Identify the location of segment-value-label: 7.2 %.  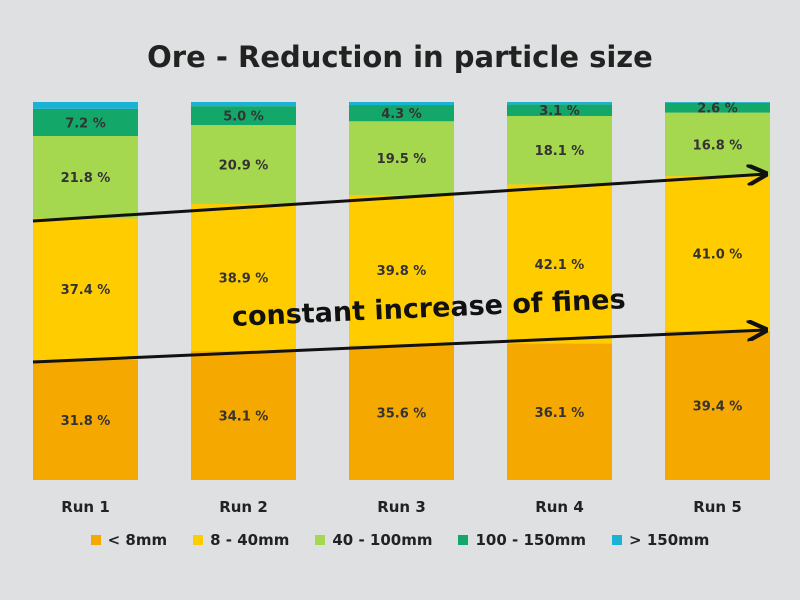
(85, 123).